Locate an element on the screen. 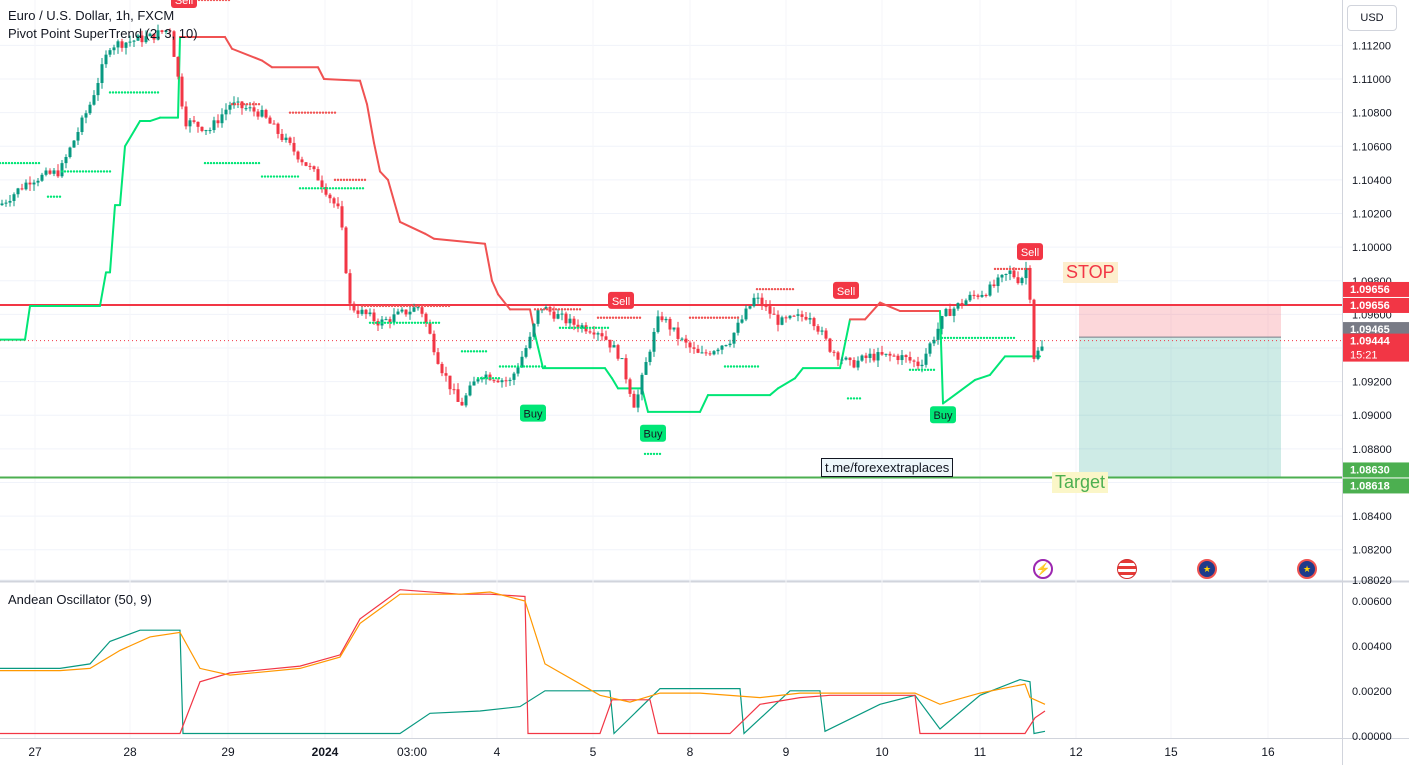  oscillator-tick-label: 0.00600 is located at coordinates (1372, 602).